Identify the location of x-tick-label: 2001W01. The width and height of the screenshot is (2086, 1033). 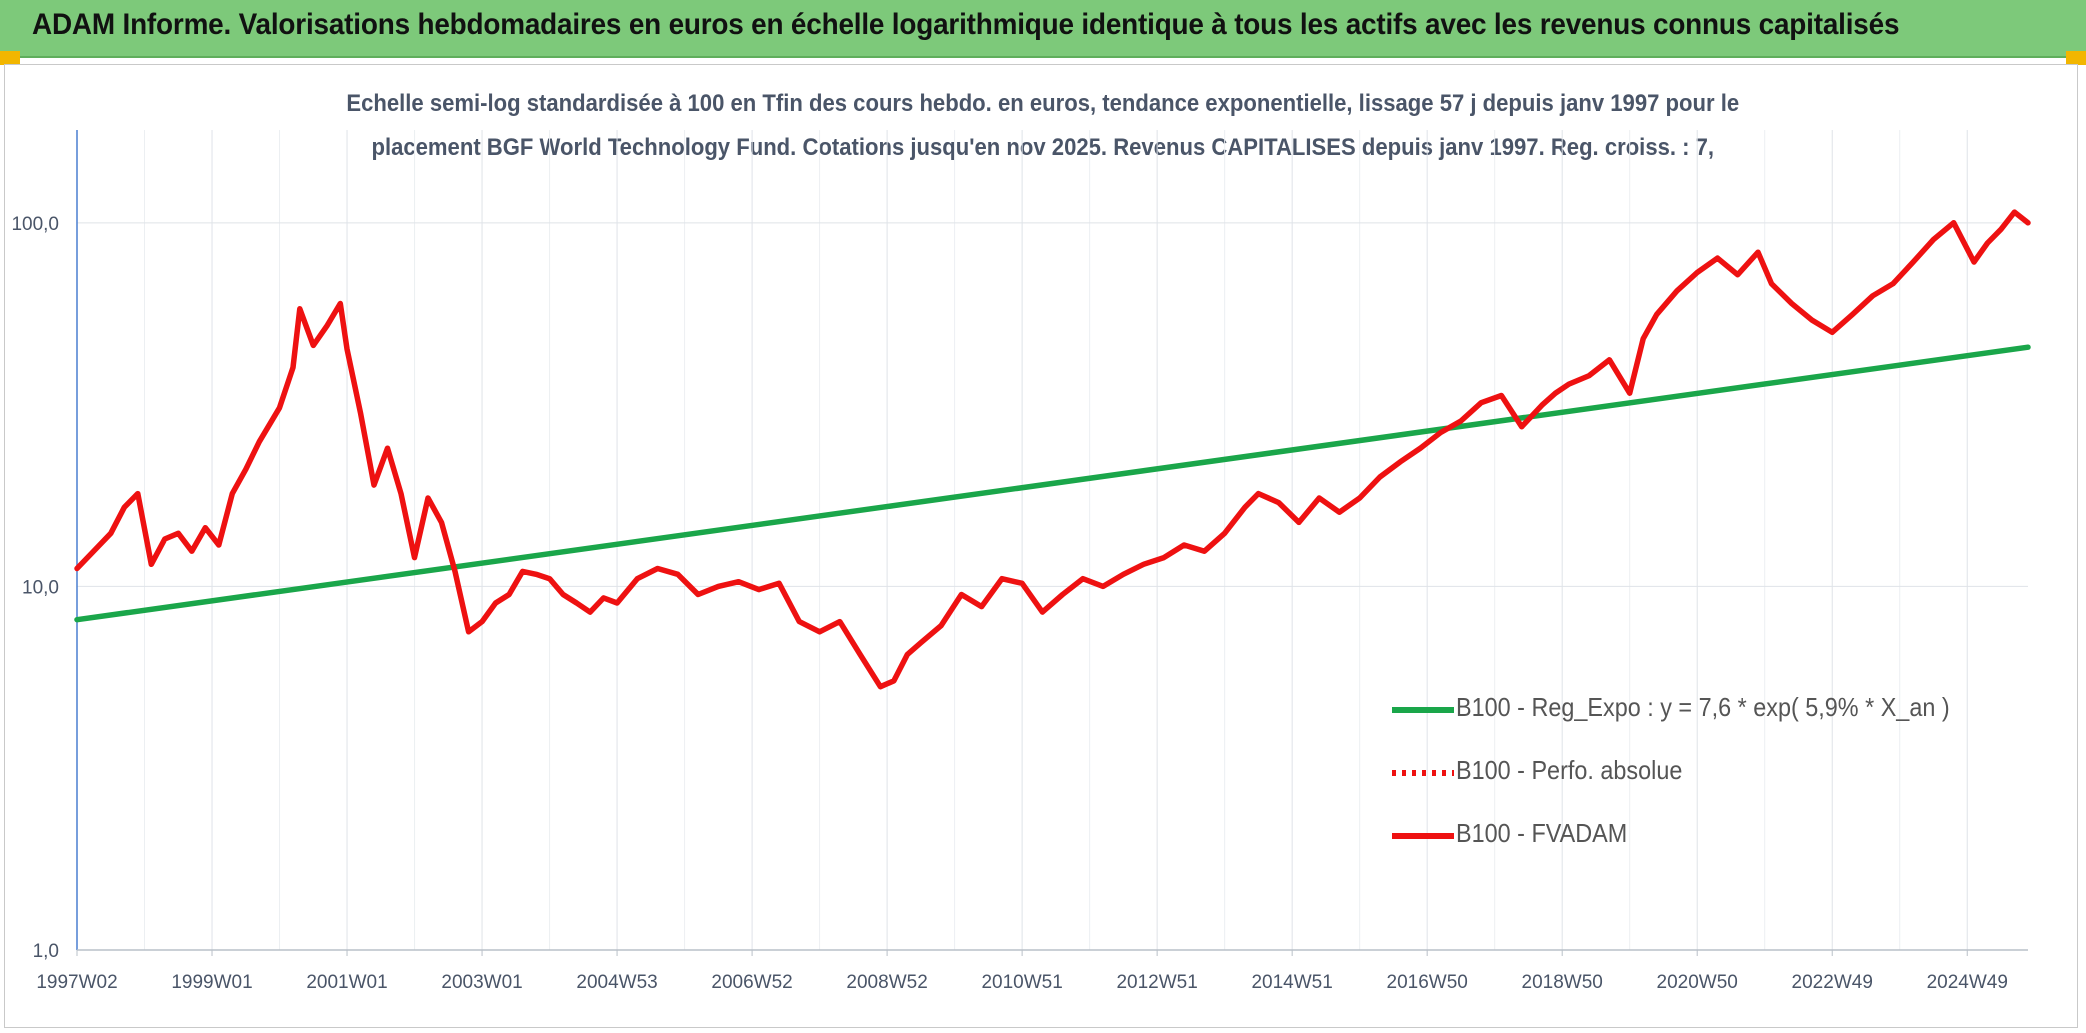
(346, 982).